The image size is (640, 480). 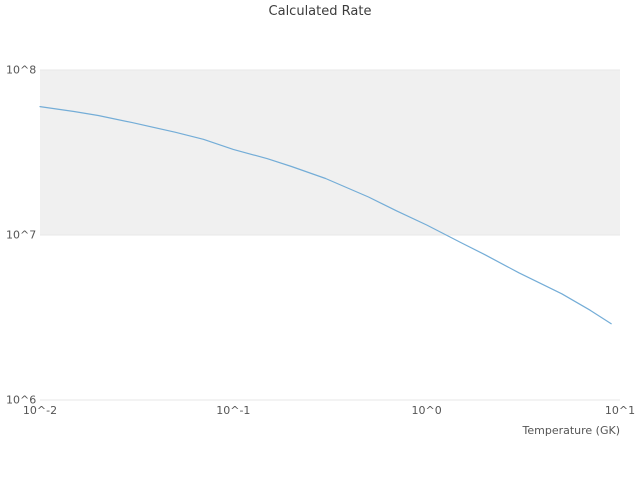 I want to click on x-tick-label: 10^1, so click(x=620, y=410).